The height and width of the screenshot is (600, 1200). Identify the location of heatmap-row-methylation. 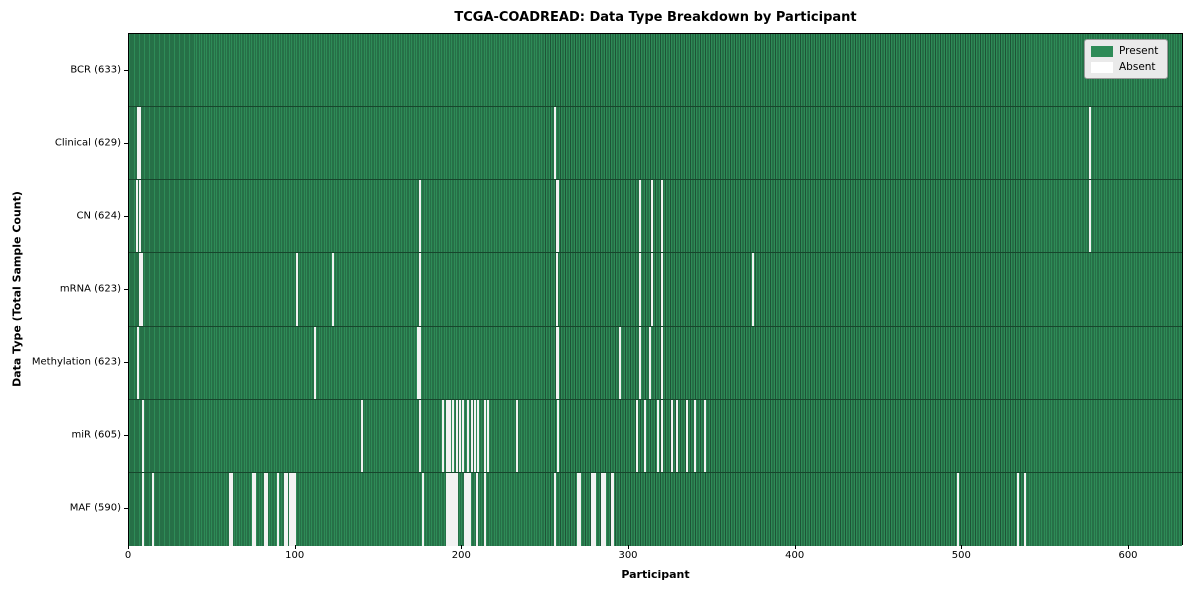
(655, 363).